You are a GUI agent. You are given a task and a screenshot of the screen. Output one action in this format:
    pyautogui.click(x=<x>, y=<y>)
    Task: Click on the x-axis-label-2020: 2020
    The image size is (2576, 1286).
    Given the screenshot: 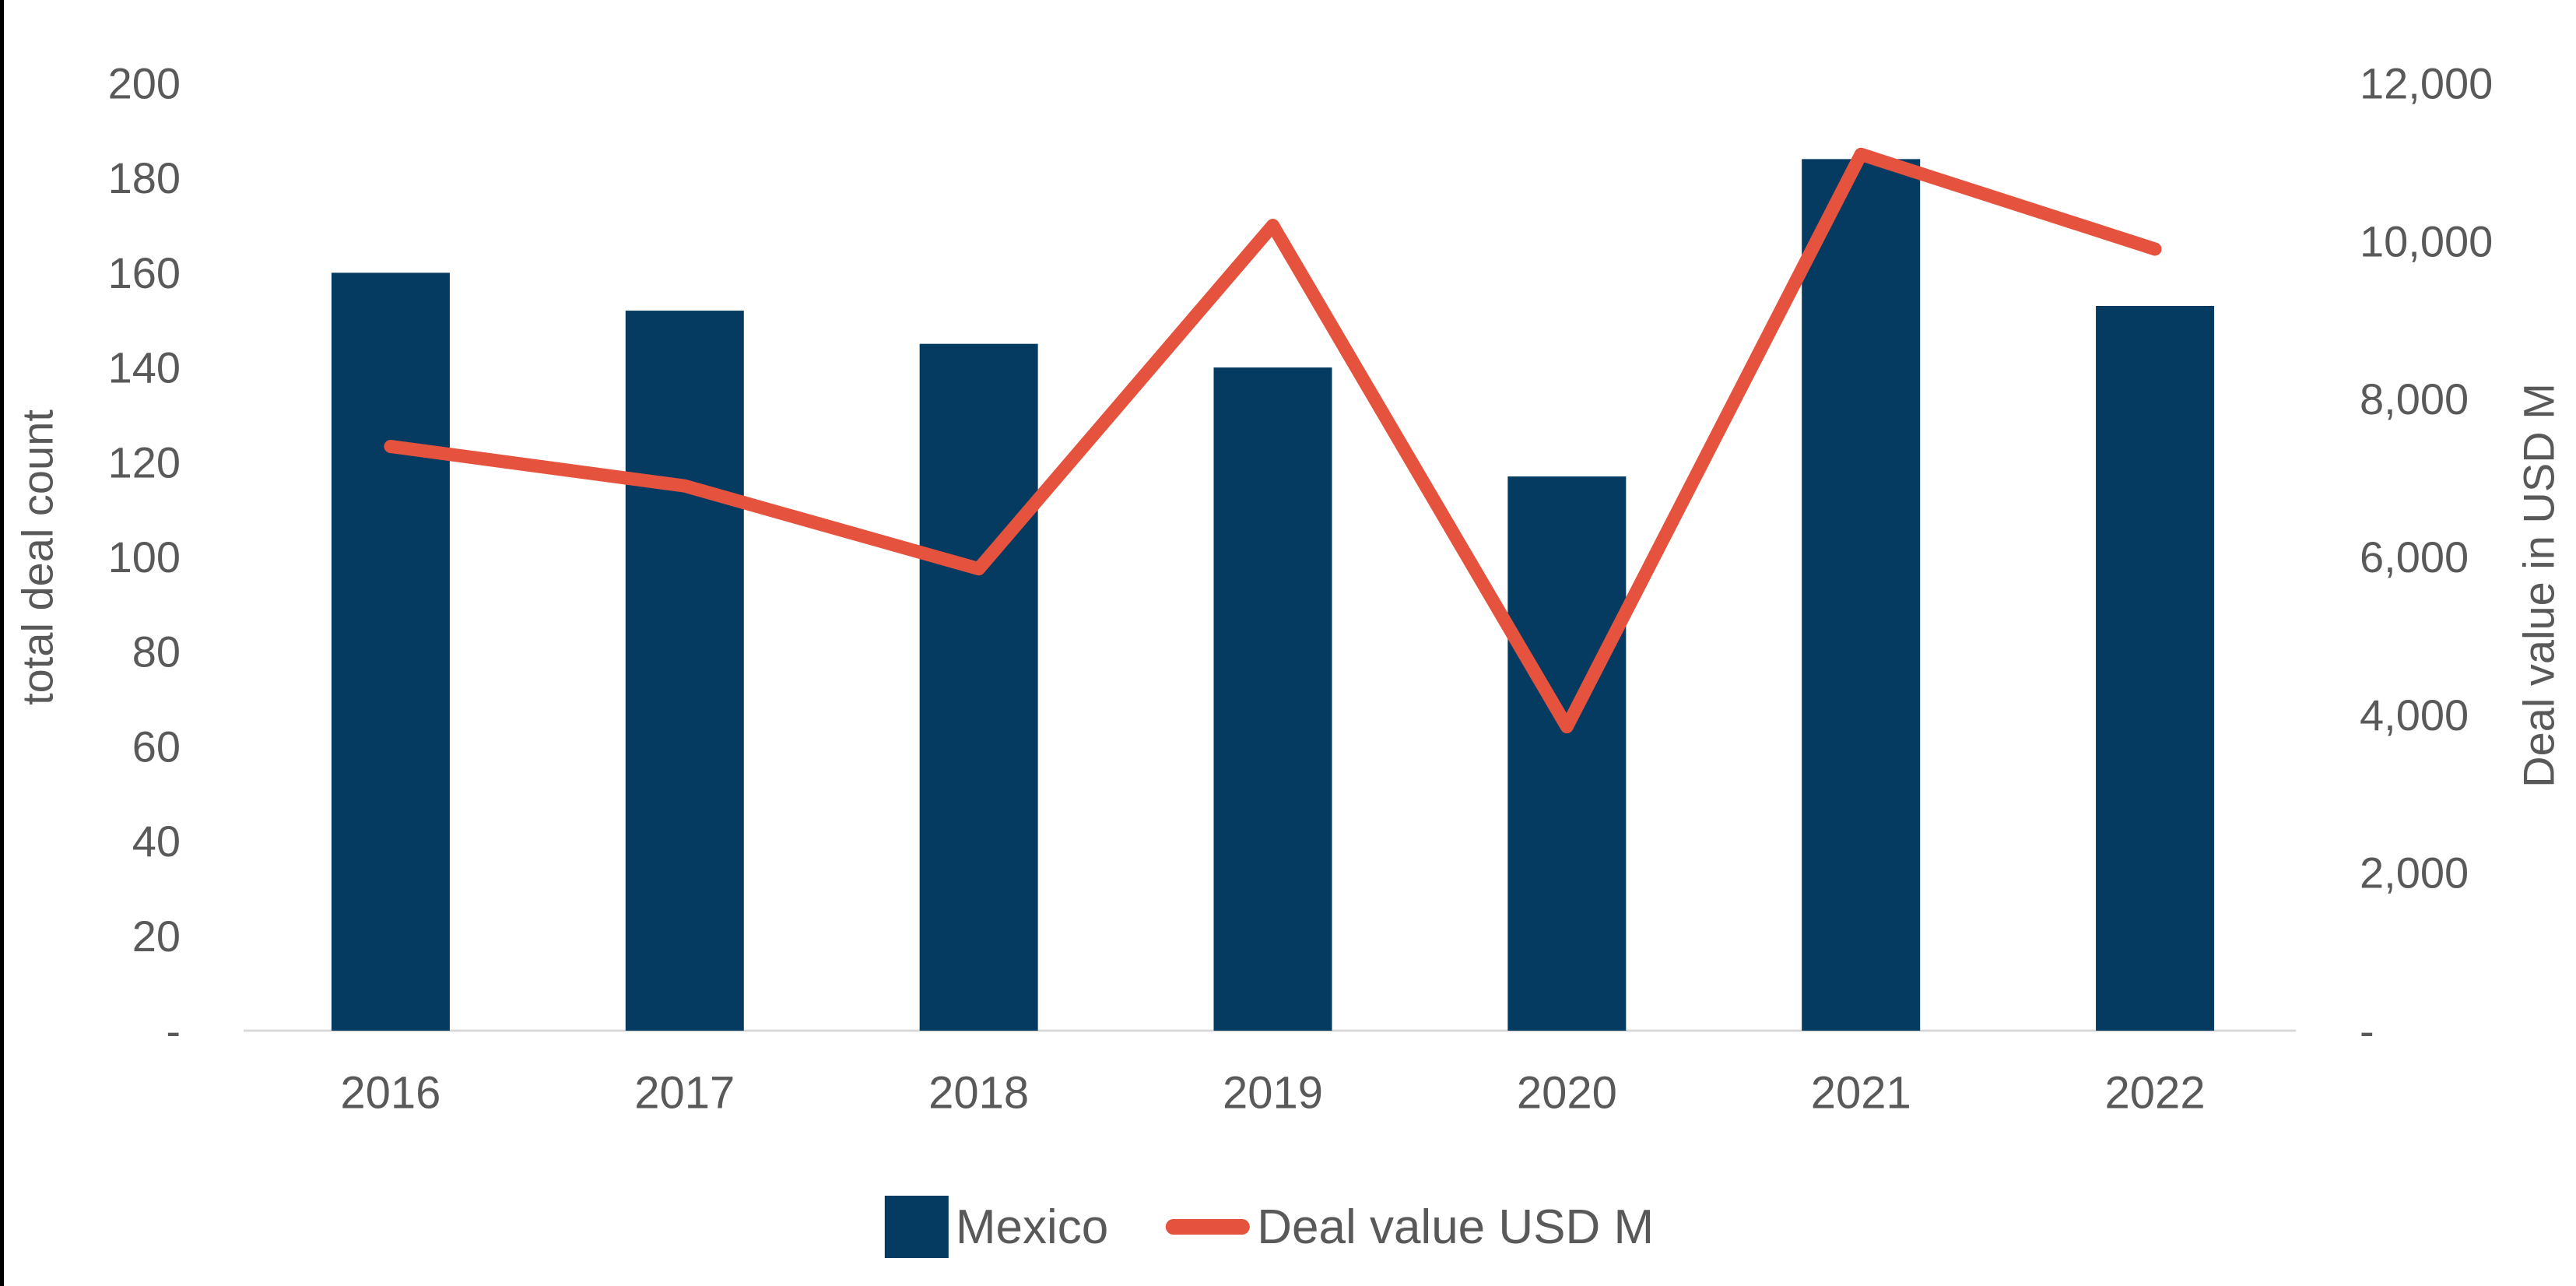 What is the action you would take?
    pyautogui.click(x=1567, y=1093)
    